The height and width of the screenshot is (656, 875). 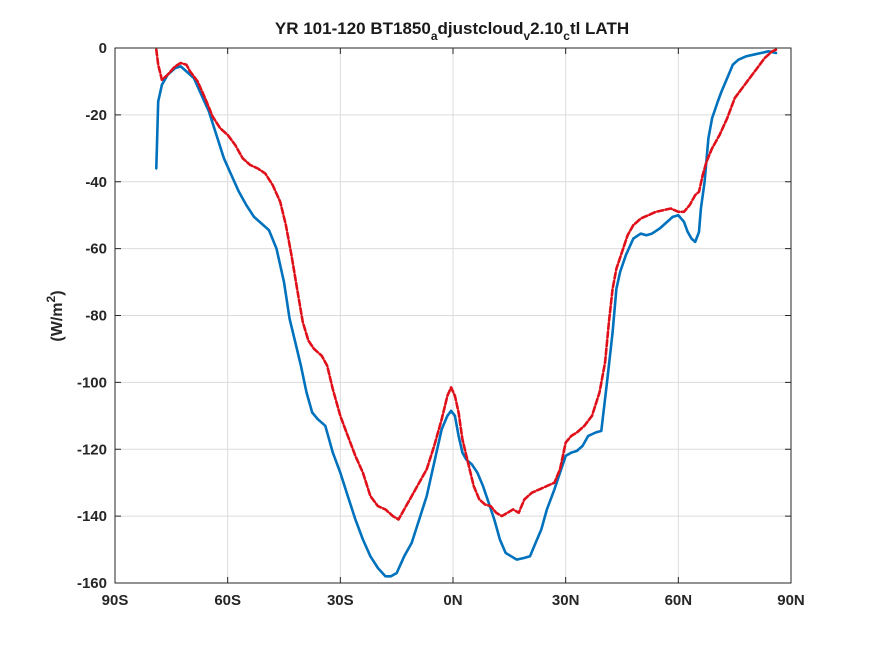 I want to click on x-tick-label: 60N, so click(x=679, y=600).